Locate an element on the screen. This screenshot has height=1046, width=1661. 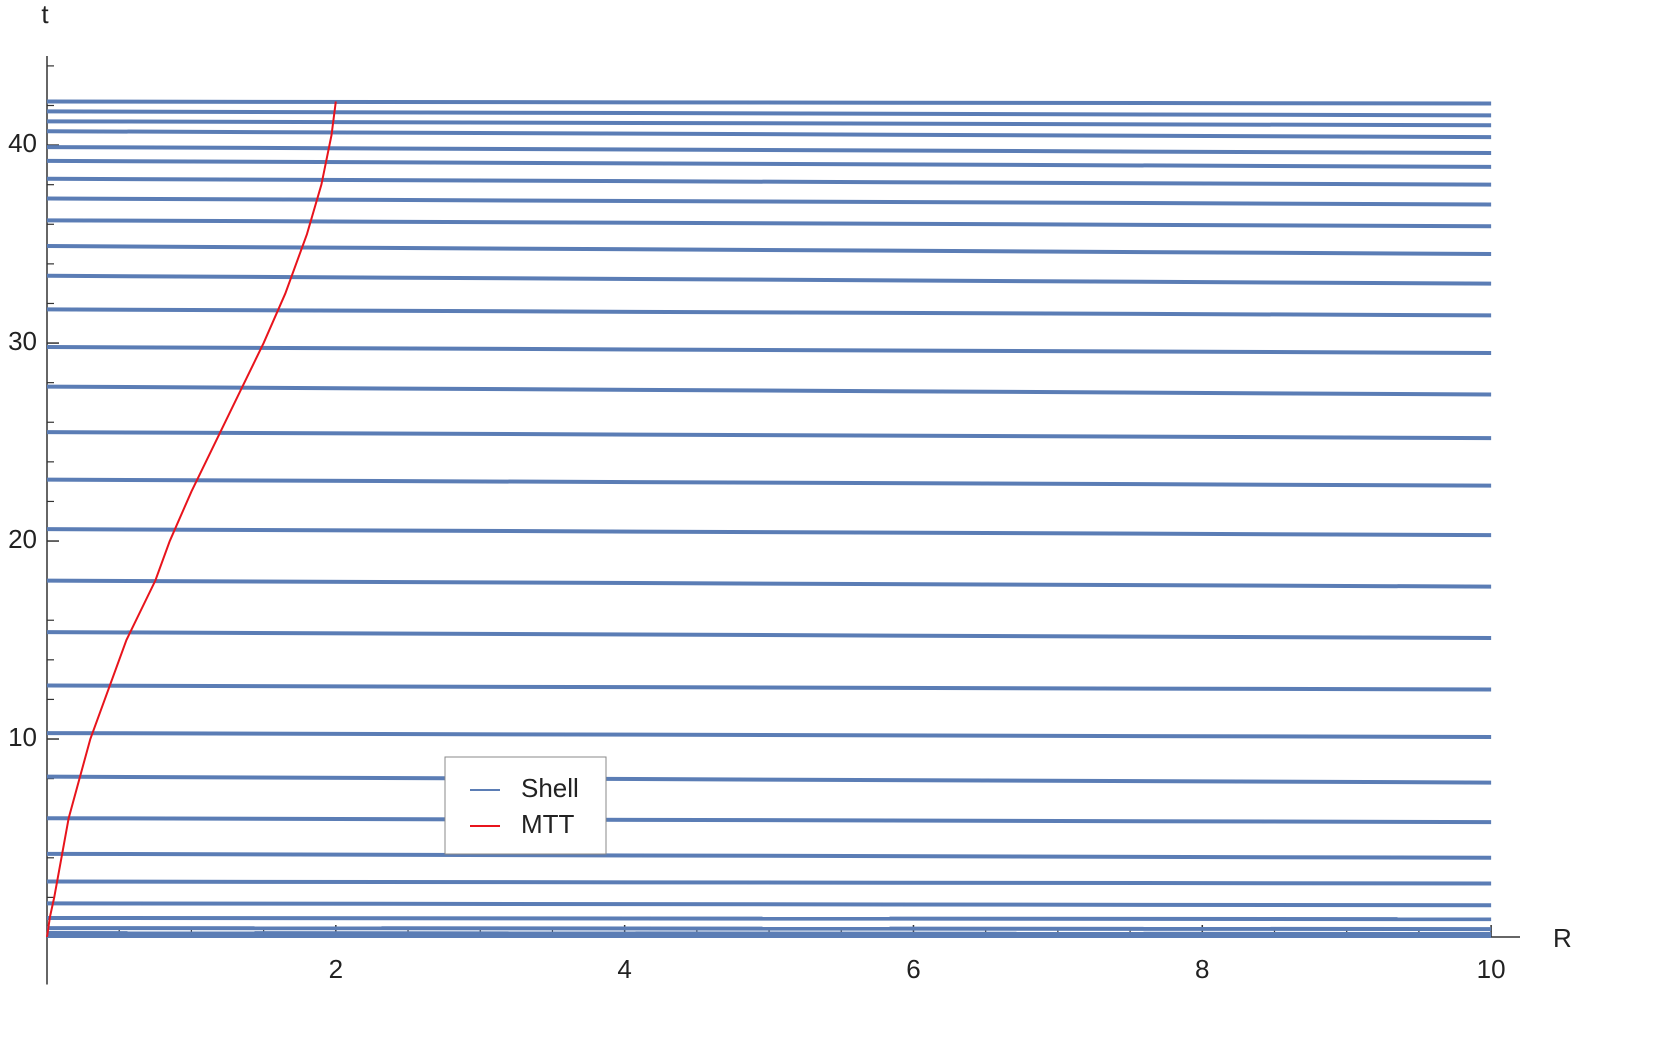
y-axis-label: t is located at coordinates (45, 14).